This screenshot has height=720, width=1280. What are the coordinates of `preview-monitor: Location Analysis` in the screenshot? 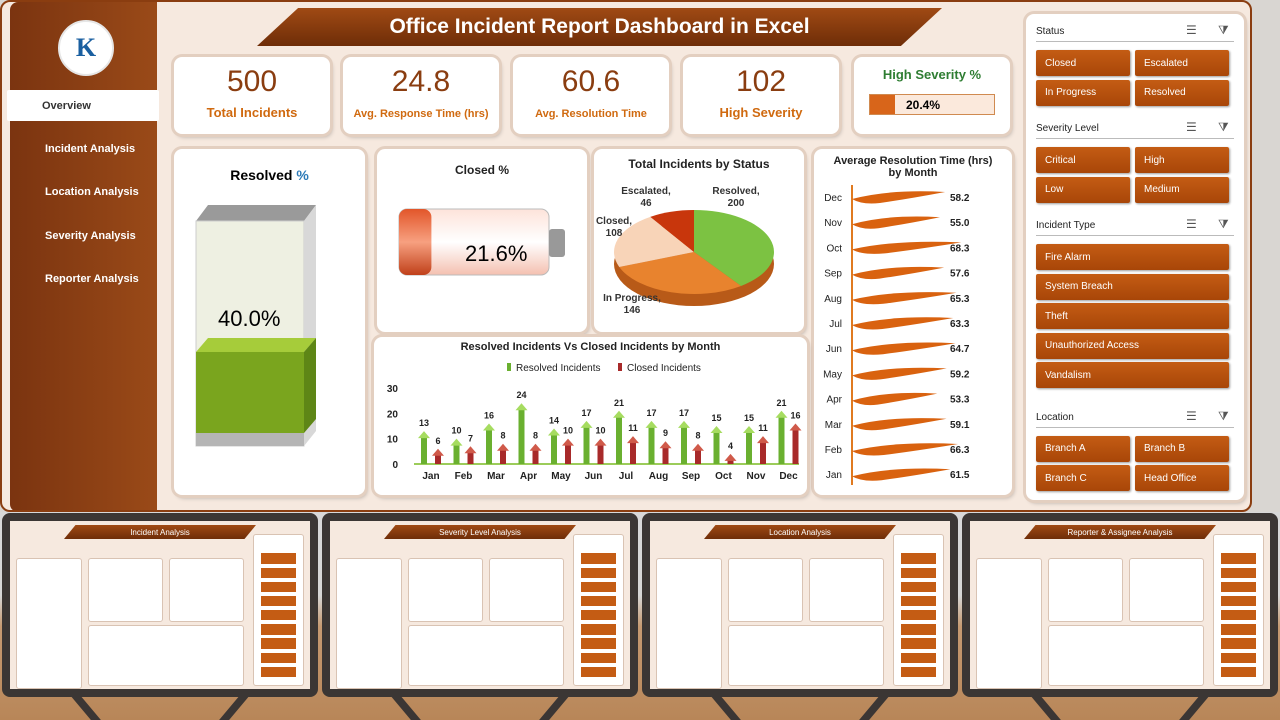 It's located at (800, 605).